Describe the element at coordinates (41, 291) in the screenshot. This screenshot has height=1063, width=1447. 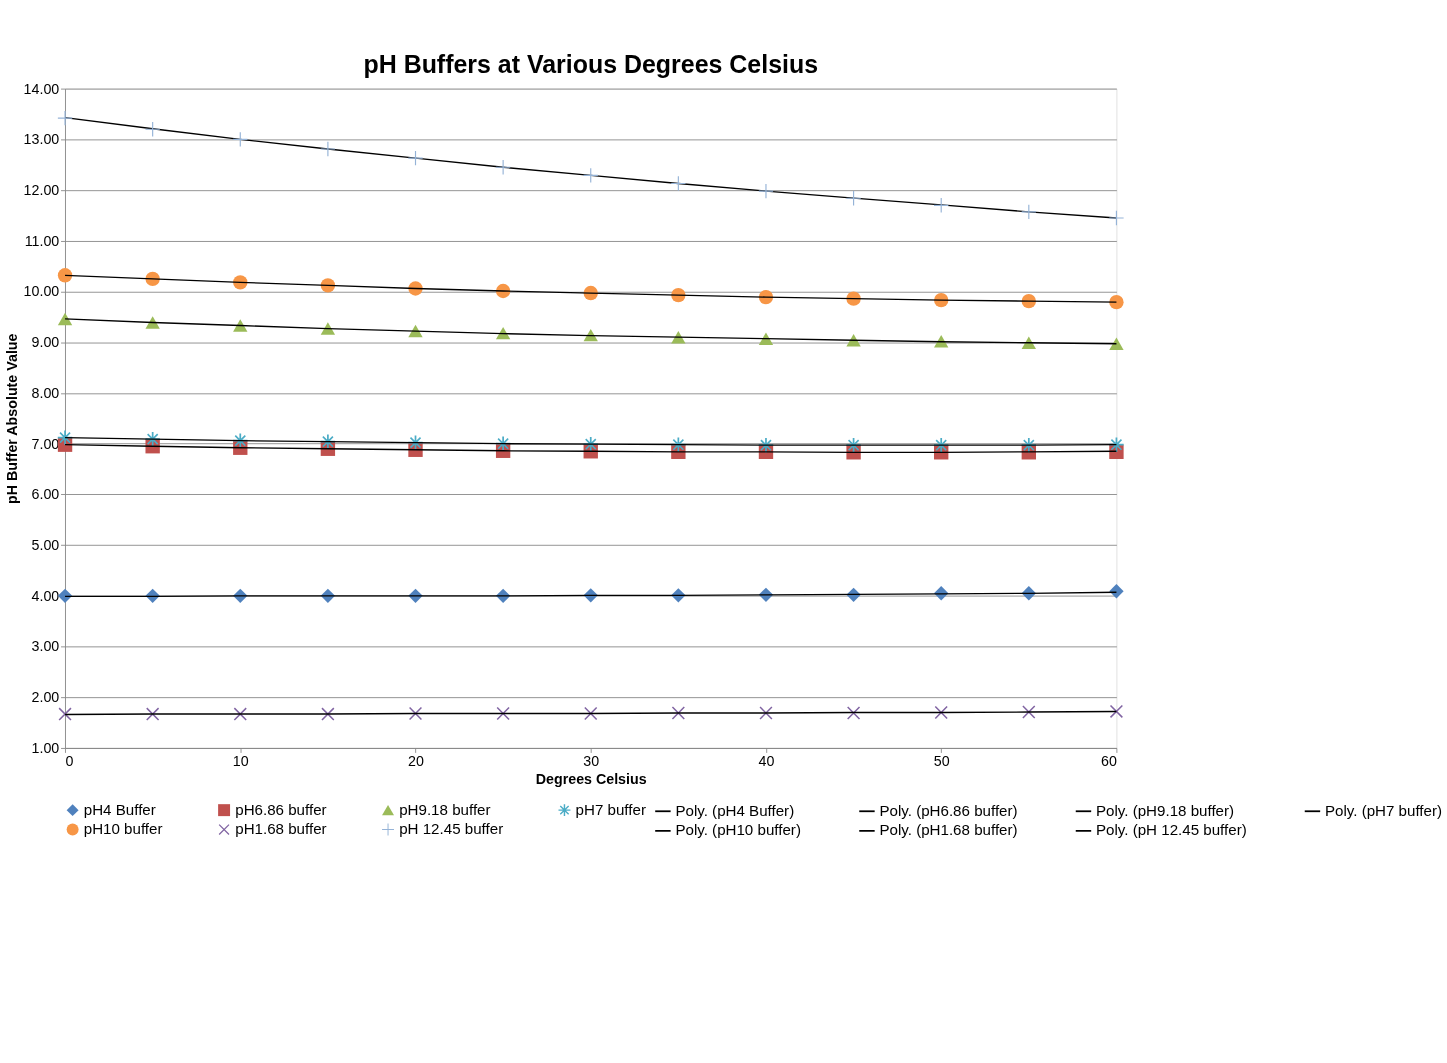
I see `y-tick-label: 10.00` at that location.